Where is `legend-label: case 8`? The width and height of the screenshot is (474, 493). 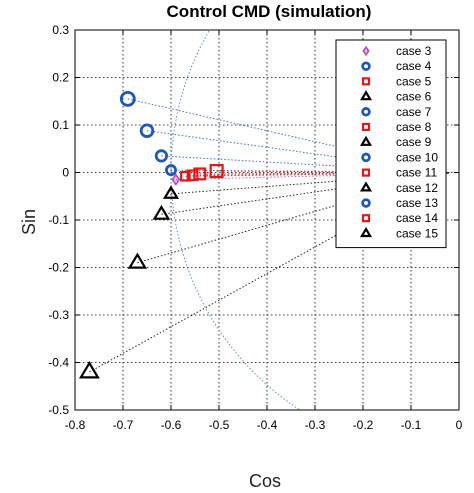 legend-label: case 8 is located at coordinates (414, 127).